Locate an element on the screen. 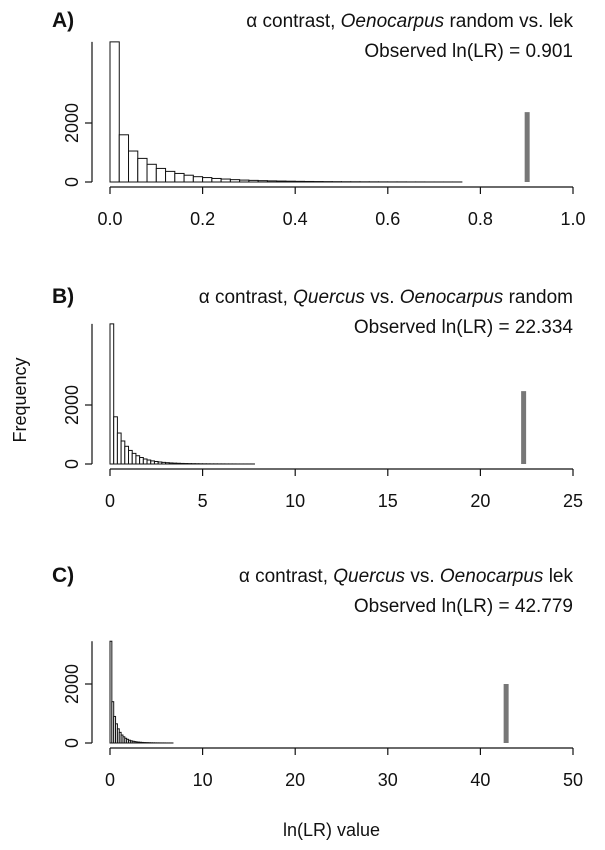 Image resolution: width=605 pixels, height=850 pixels. x-axis-label: ln(LR) value is located at coordinates (331, 830).